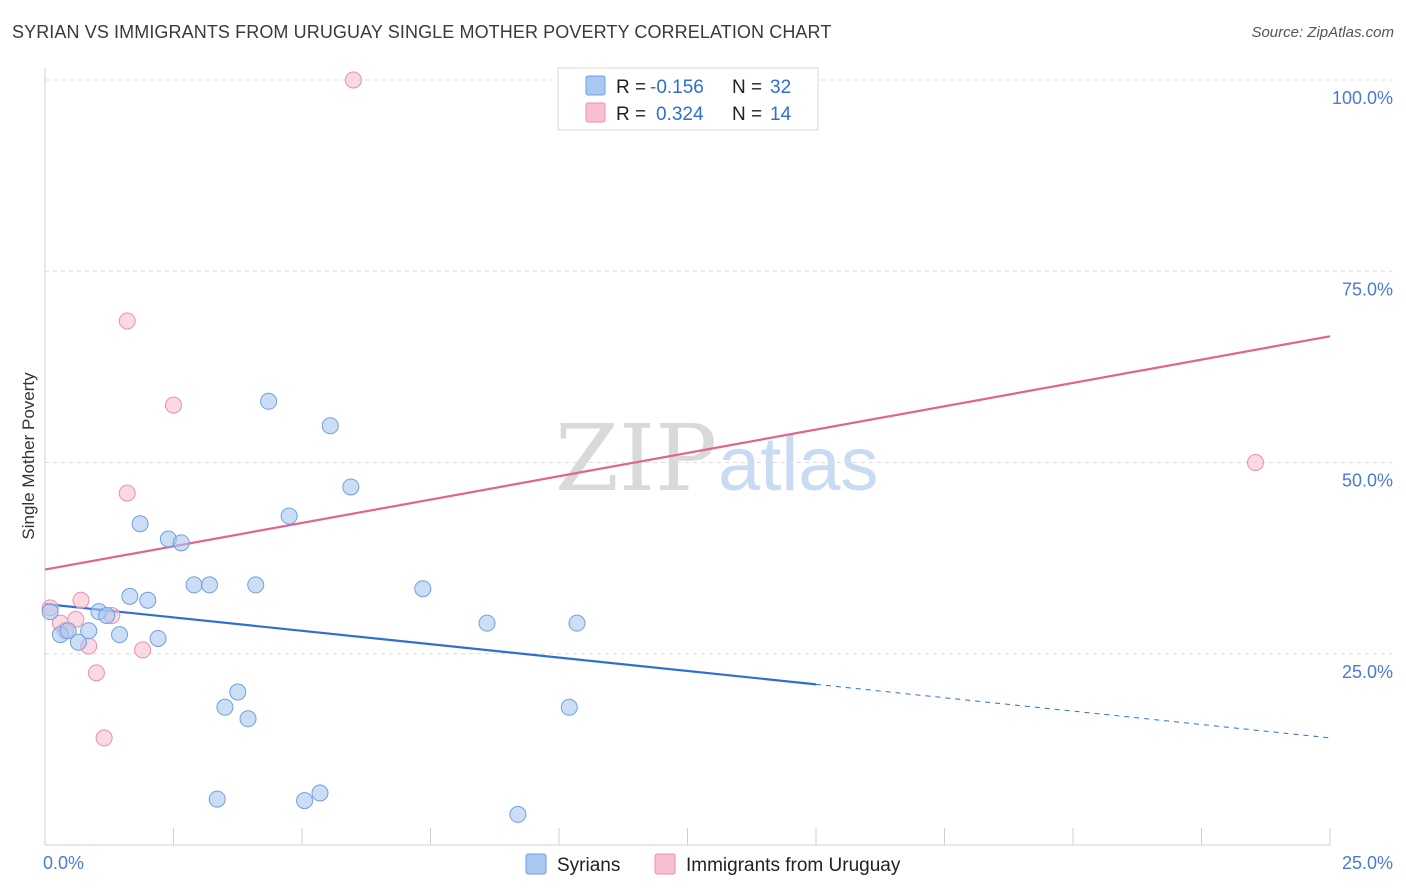 Image resolution: width=1406 pixels, height=892 pixels. I want to click on trend-line-syrians-extension, so click(1073, 711).